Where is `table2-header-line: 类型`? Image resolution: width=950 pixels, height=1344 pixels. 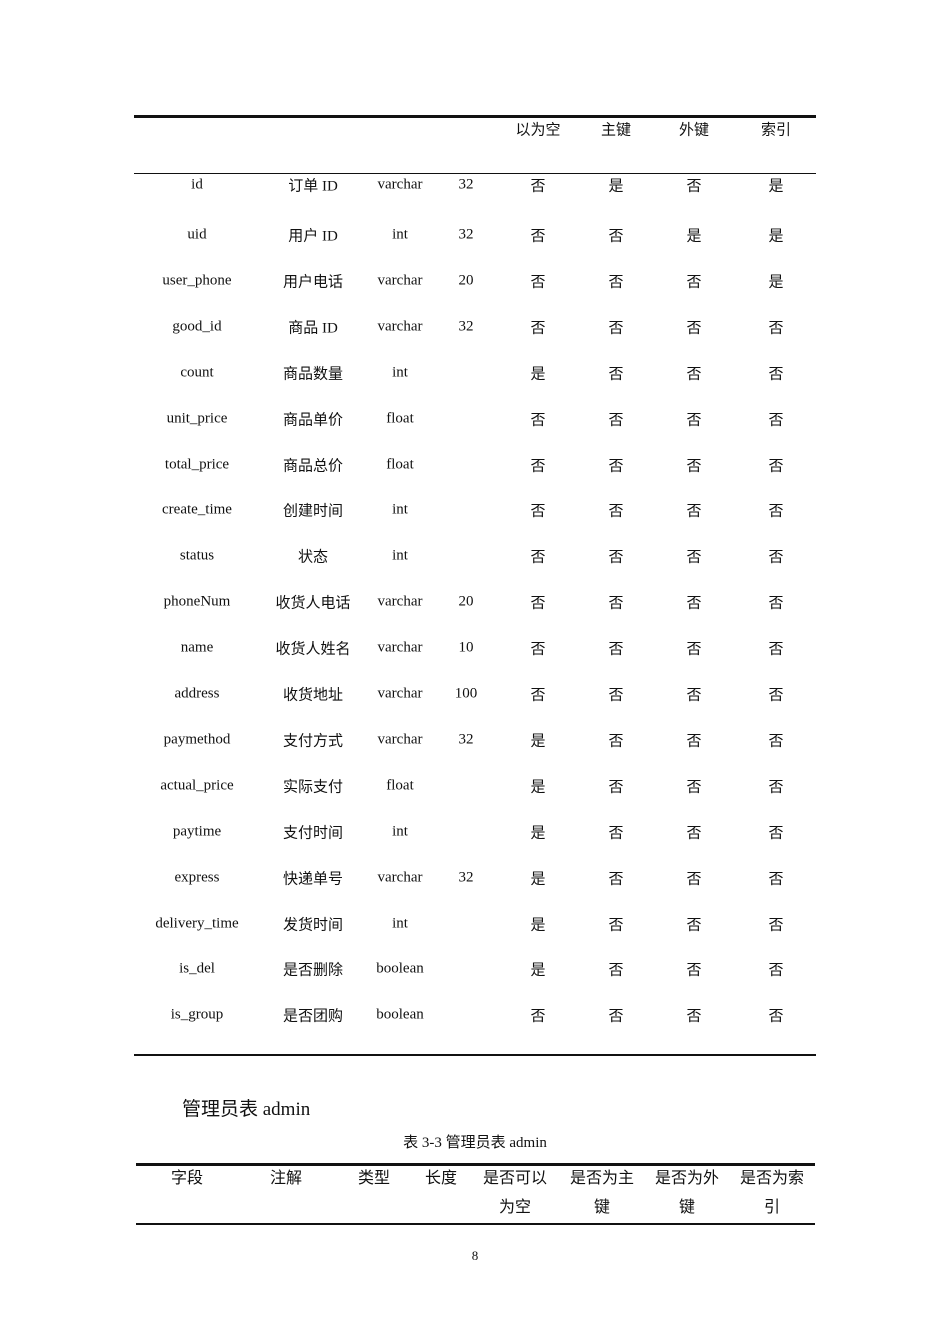
table2-header-line: 类型 is located at coordinates (374, 1178).